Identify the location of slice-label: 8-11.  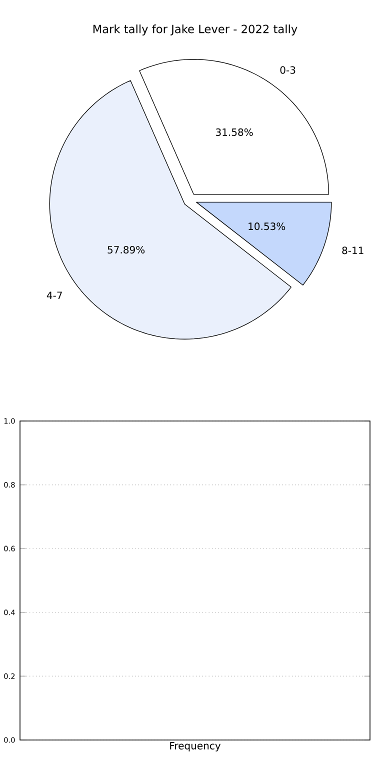
(353, 250).